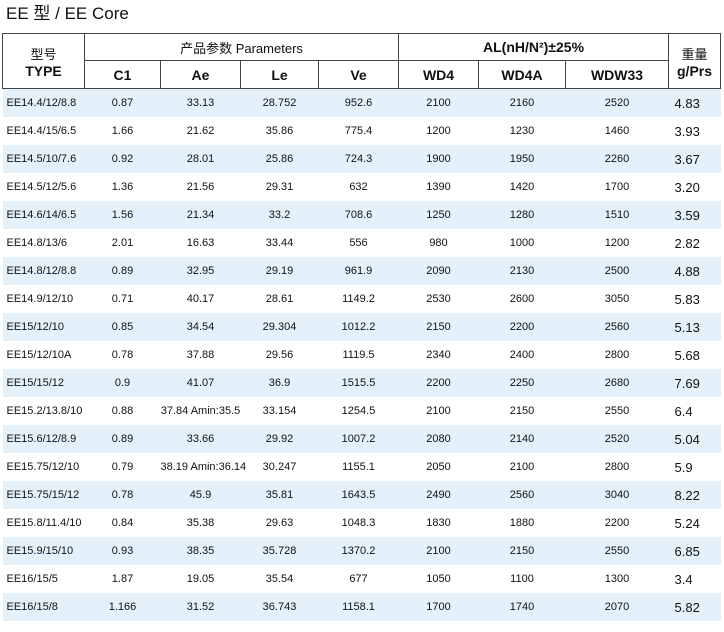 Image resolution: width=724 pixels, height=632 pixels. Describe the element at coordinates (200, 102) in the screenshot. I see `value-cell: 33.13` at that location.